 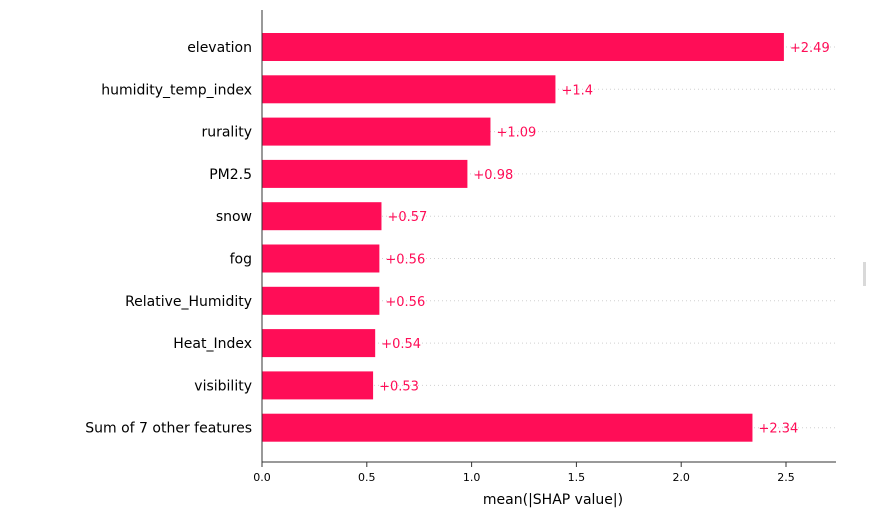 I want to click on feature-label: humidity_temp_index, so click(x=176, y=90).